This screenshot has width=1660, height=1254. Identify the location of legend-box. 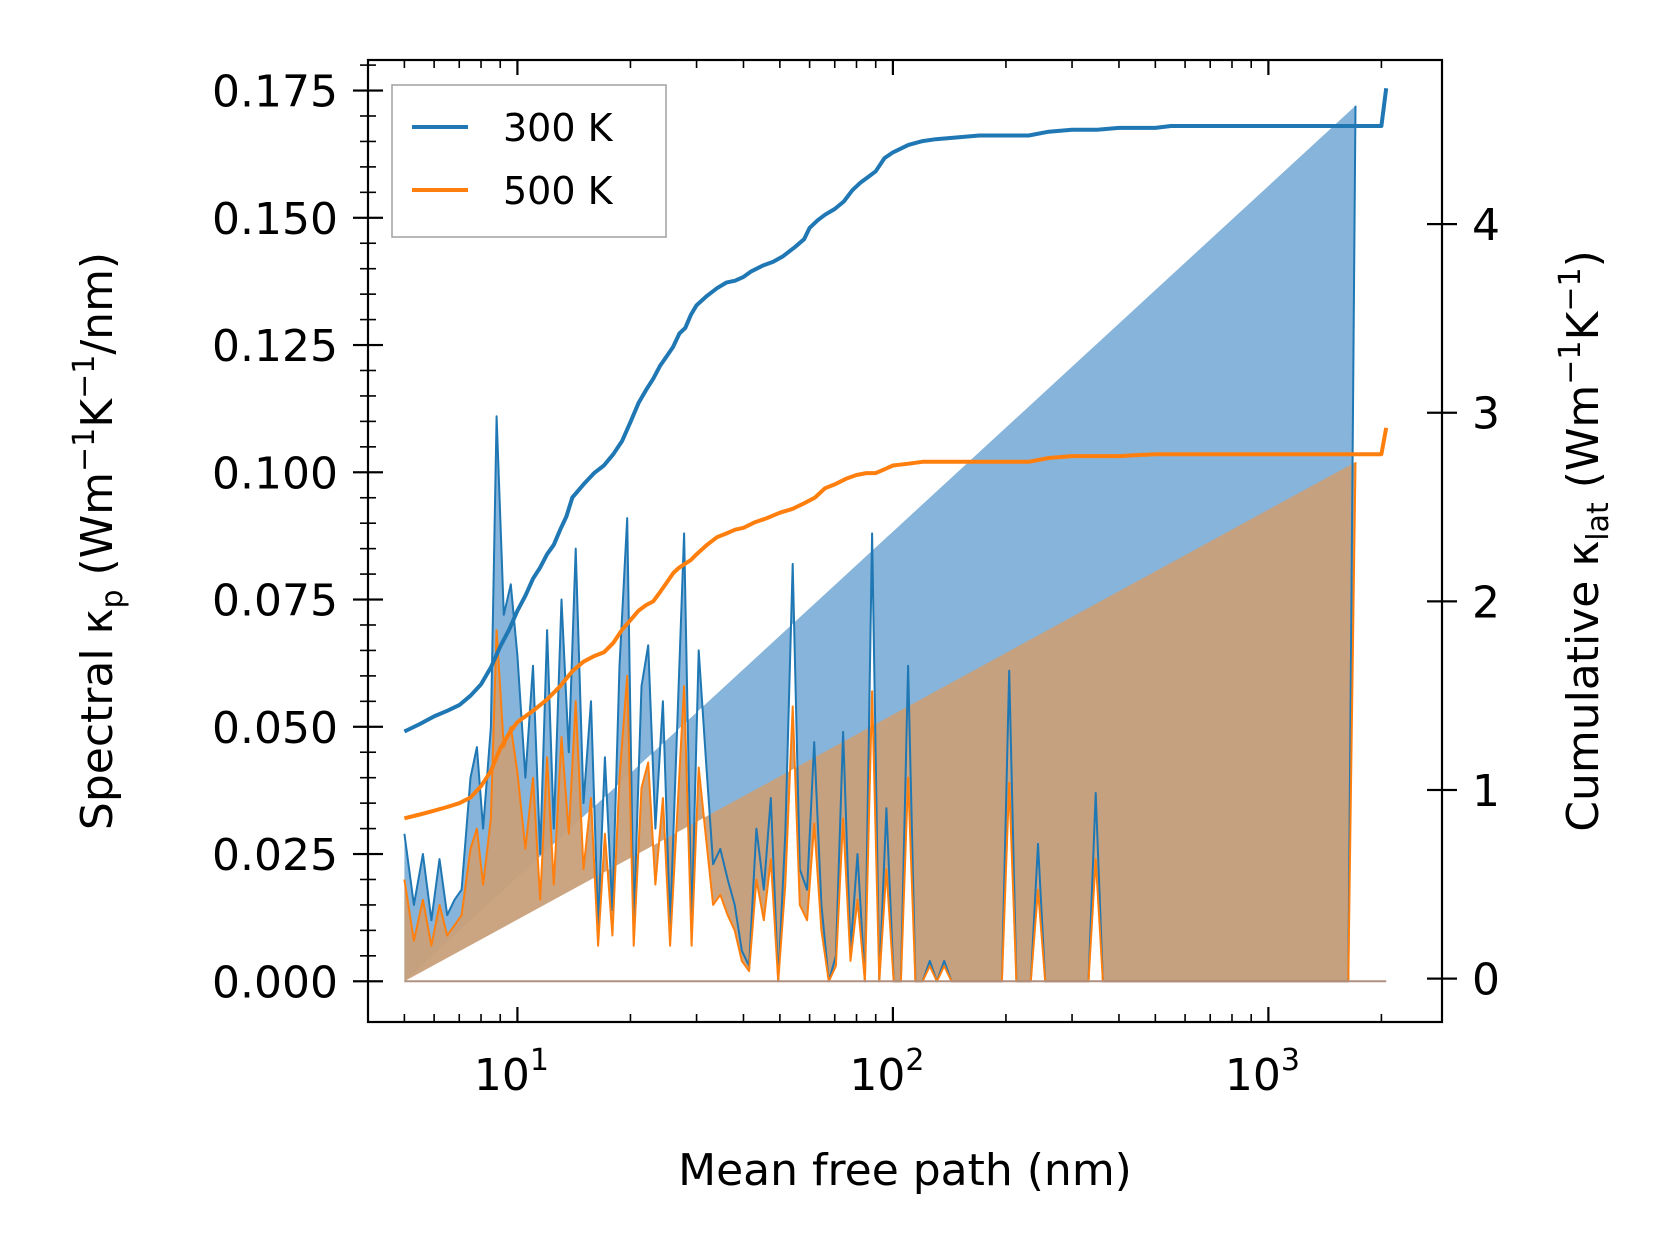
(529, 161).